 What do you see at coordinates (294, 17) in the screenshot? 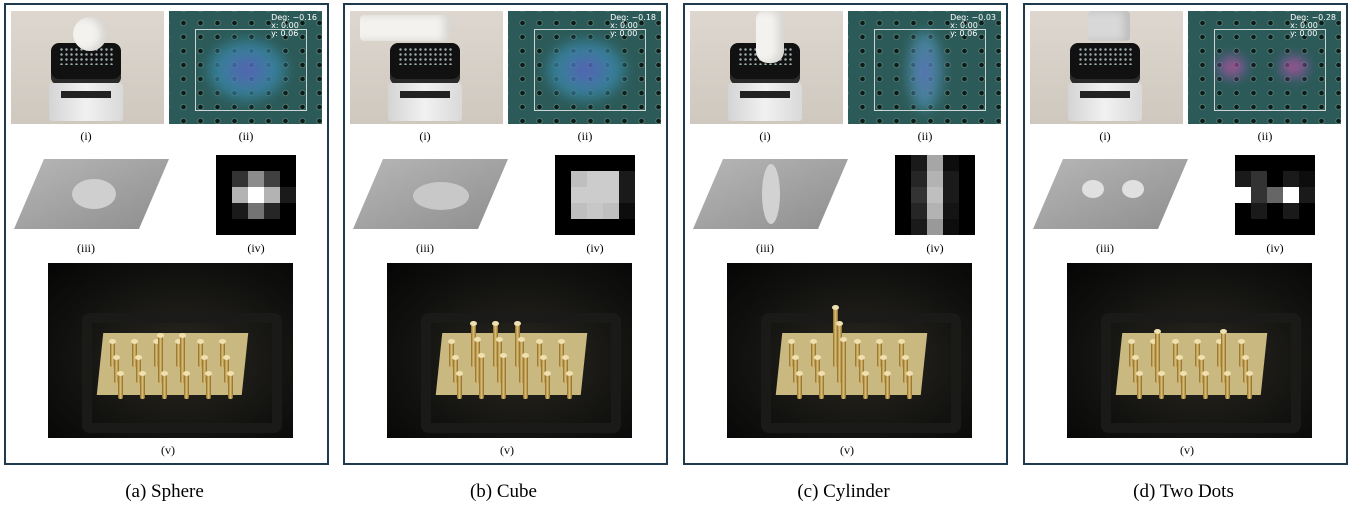
I see `deg-readout: Deg: −0.16` at bounding box center [294, 17].